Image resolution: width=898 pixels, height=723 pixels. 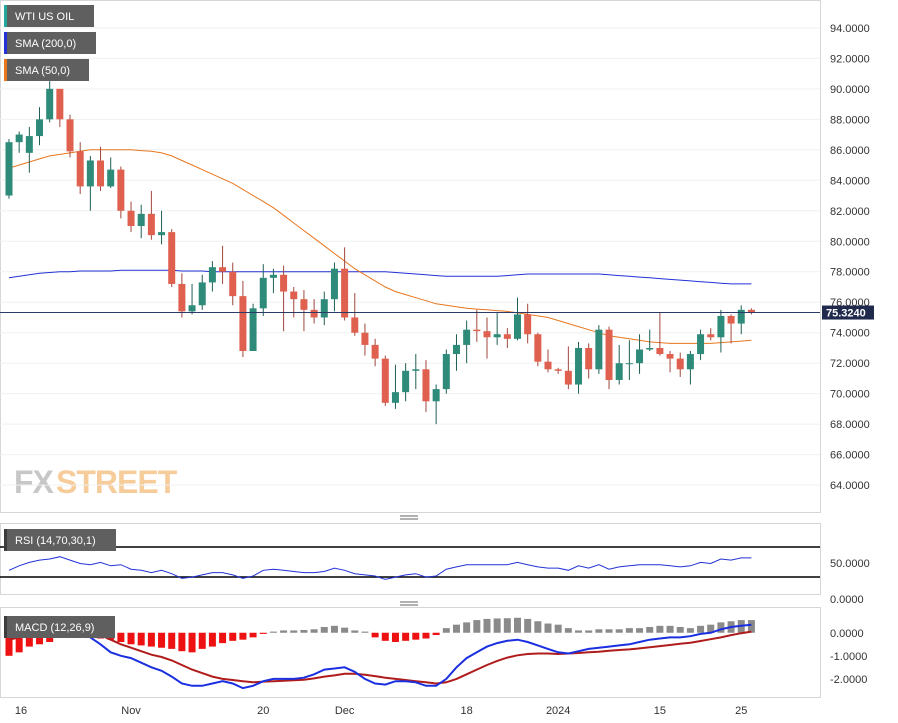 I want to click on legend-sma50: SMA (50,0), so click(x=46, y=70).